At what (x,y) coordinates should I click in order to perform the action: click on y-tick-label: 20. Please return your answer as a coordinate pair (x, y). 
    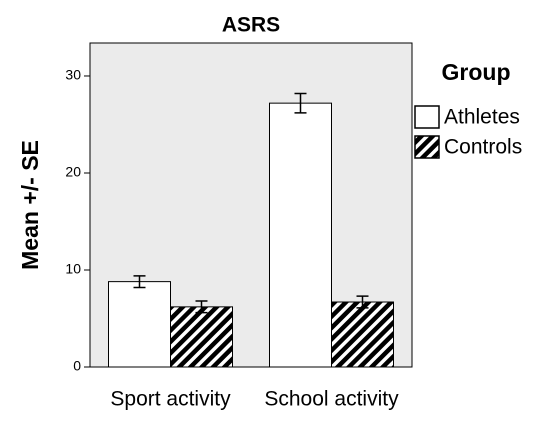
    Looking at the image, I should click on (73, 172).